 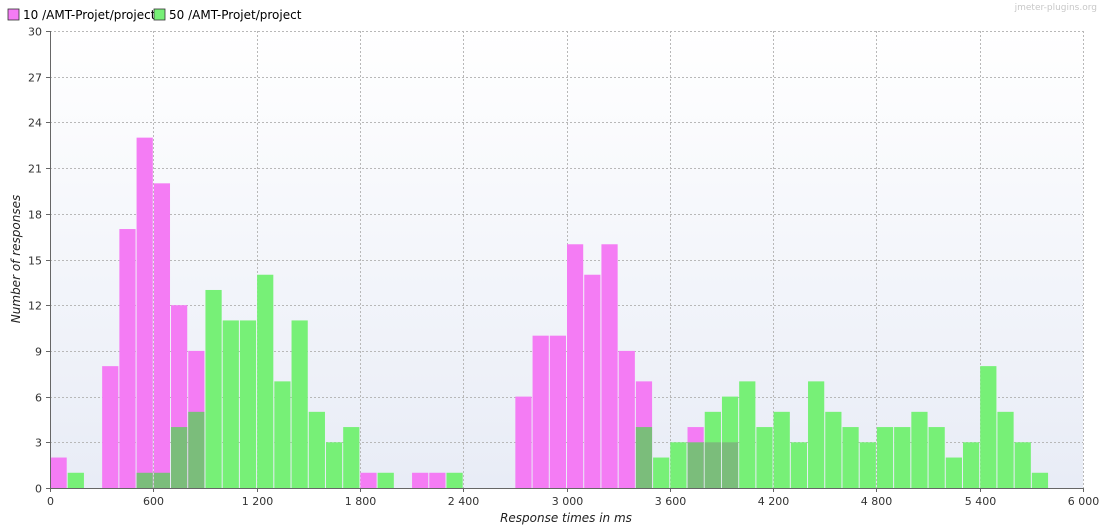 What do you see at coordinates (38, 352) in the screenshot?
I see `y-tick-label: 9` at bounding box center [38, 352].